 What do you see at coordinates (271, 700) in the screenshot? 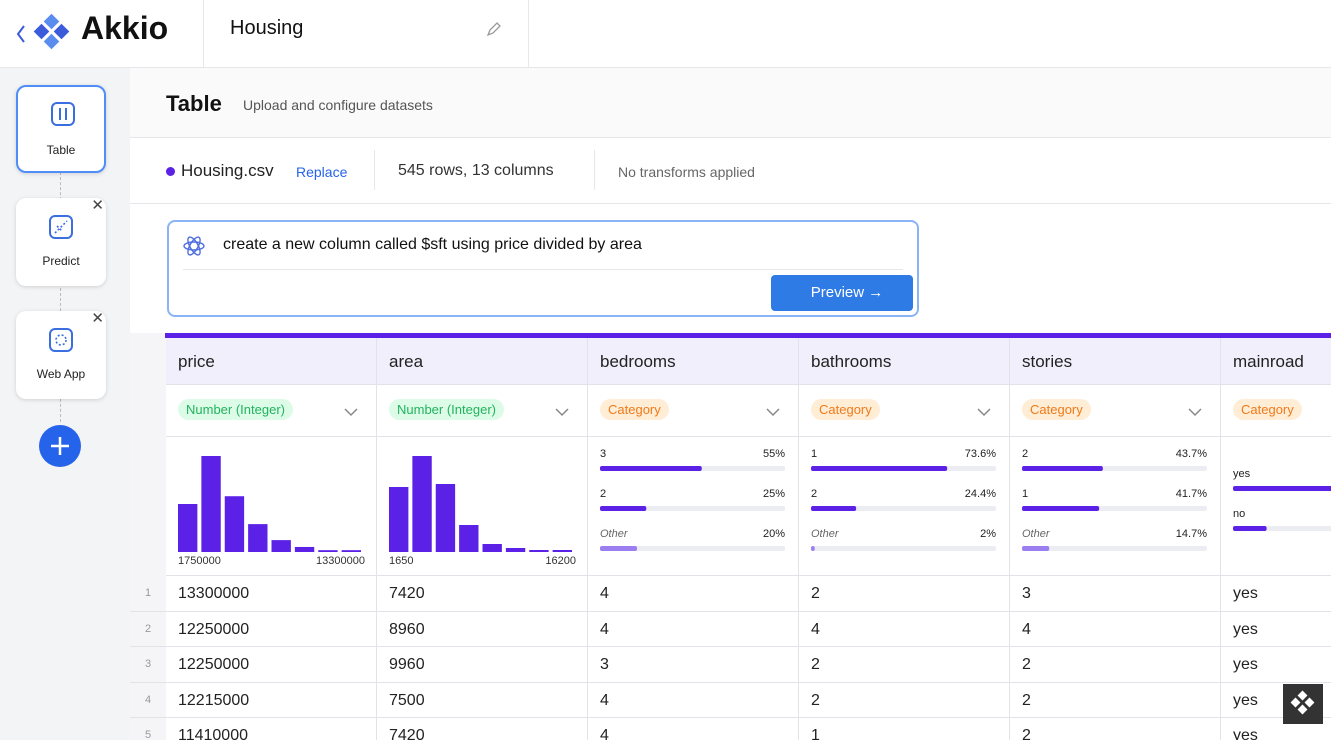
I see `cell: 12215000` at bounding box center [271, 700].